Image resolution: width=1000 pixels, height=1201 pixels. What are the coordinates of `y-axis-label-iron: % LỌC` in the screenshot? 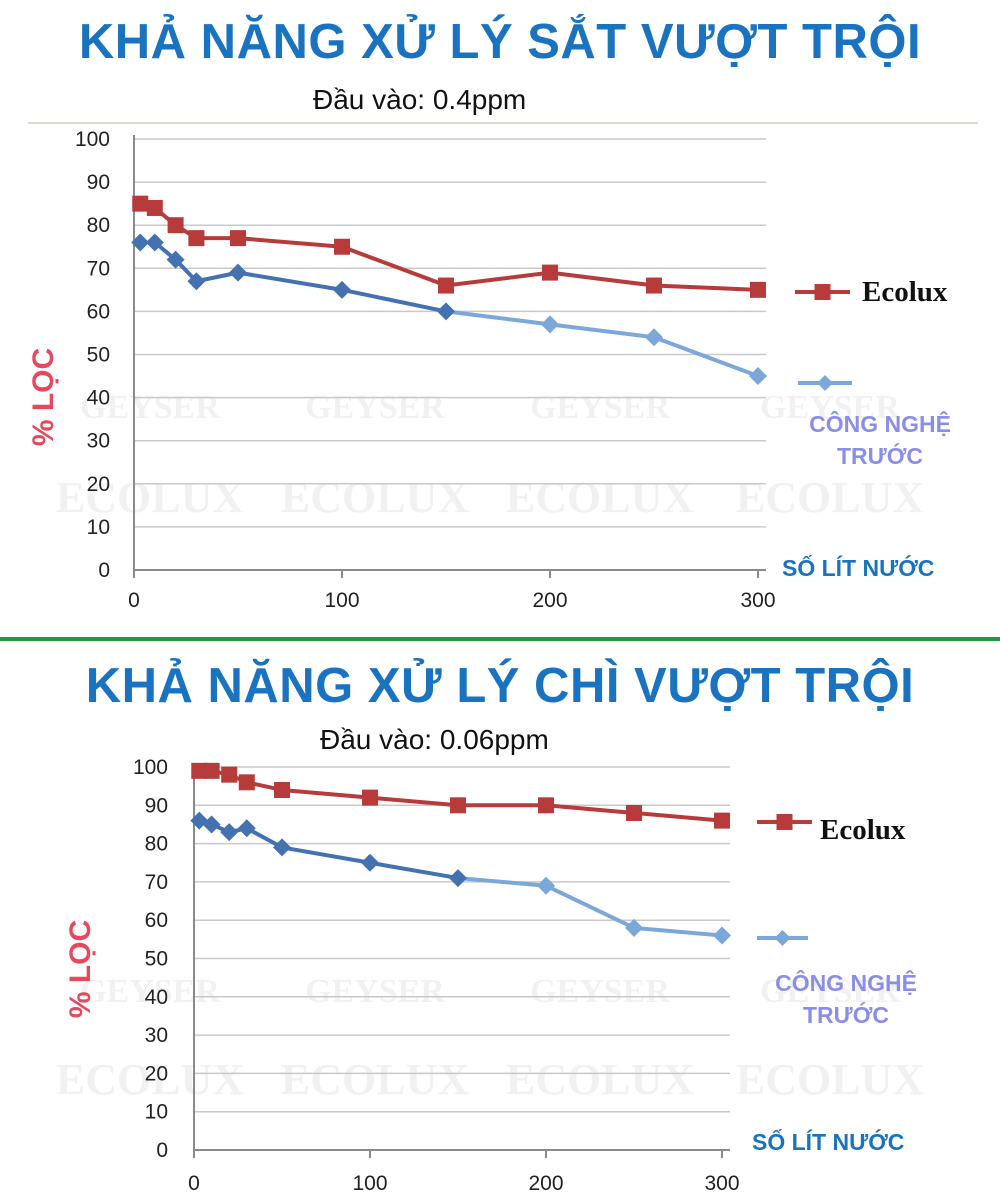 It's located at (43, 397).